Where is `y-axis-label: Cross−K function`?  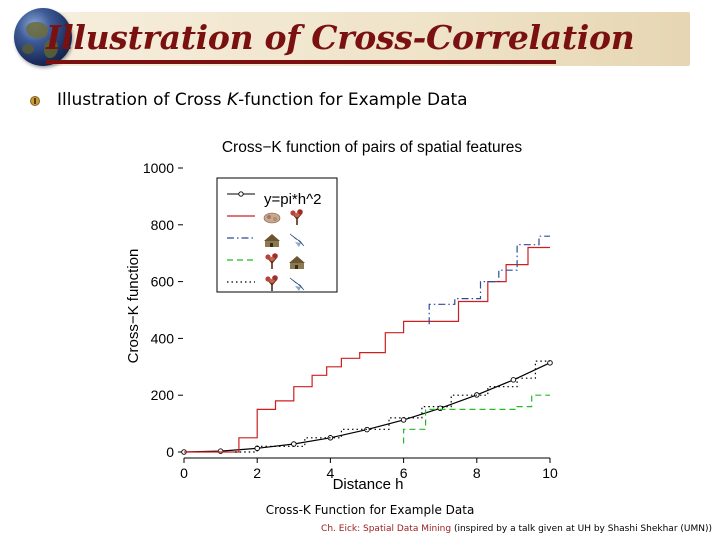
y-axis-label: Cross−K function is located at coordinates (133, 306).